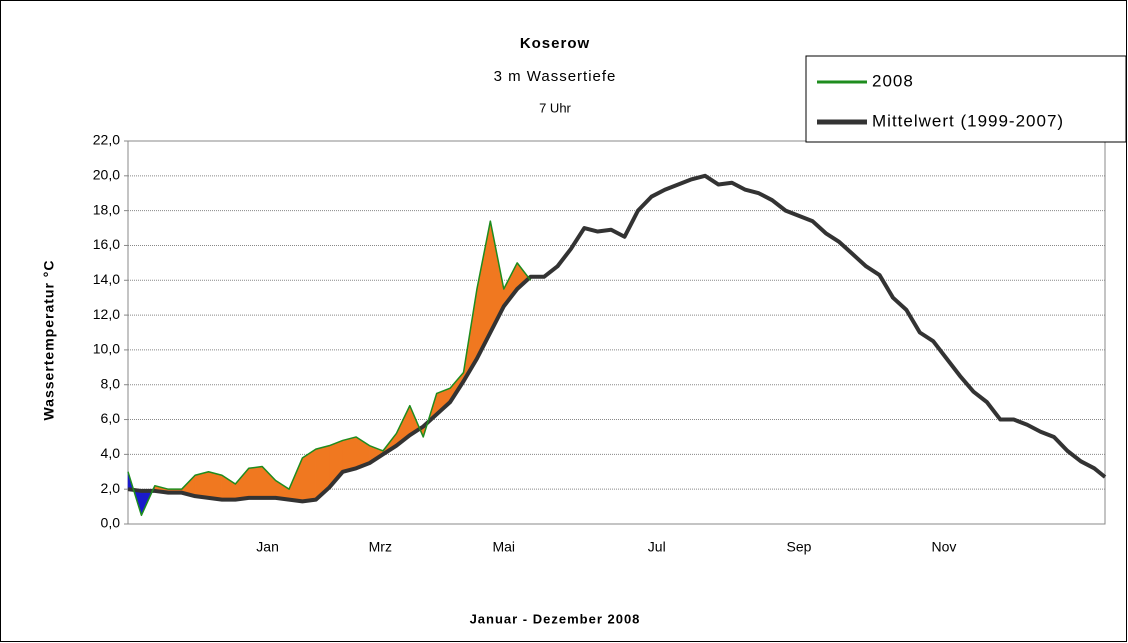  What do you see at coordinates (106, 175) in the screenshot?
I see `y-tick-label: 20,0` at bounding box center [106, 175].